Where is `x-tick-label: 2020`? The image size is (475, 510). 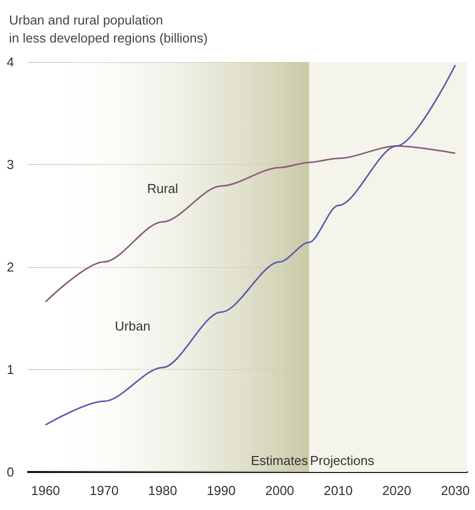
x-tick-label: 2020 is located at coordinates (397, 490).